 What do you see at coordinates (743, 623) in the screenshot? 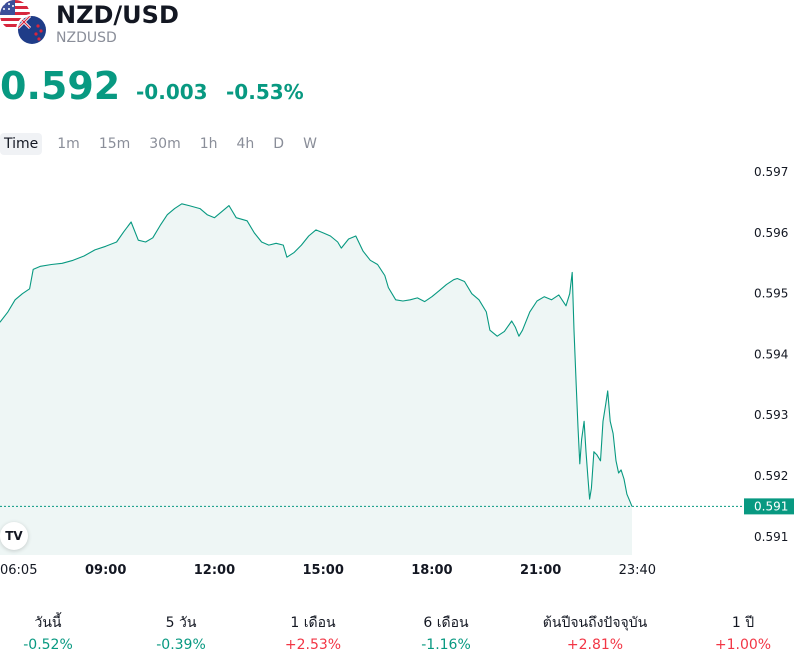
I see `performance-label: 1 ปี` at bounding box center [743, 623].